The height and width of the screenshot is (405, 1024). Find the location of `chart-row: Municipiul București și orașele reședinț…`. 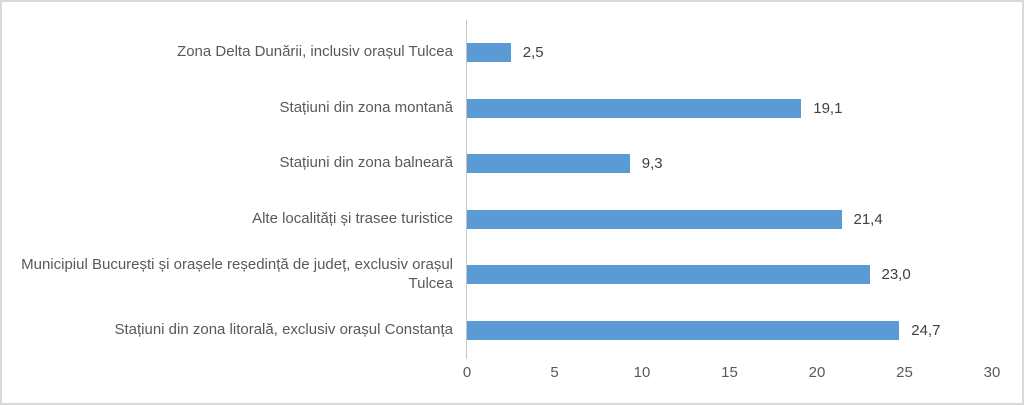

chart-row: Municipiul București și orașele reședinț… is located at coordinates (512, 275).